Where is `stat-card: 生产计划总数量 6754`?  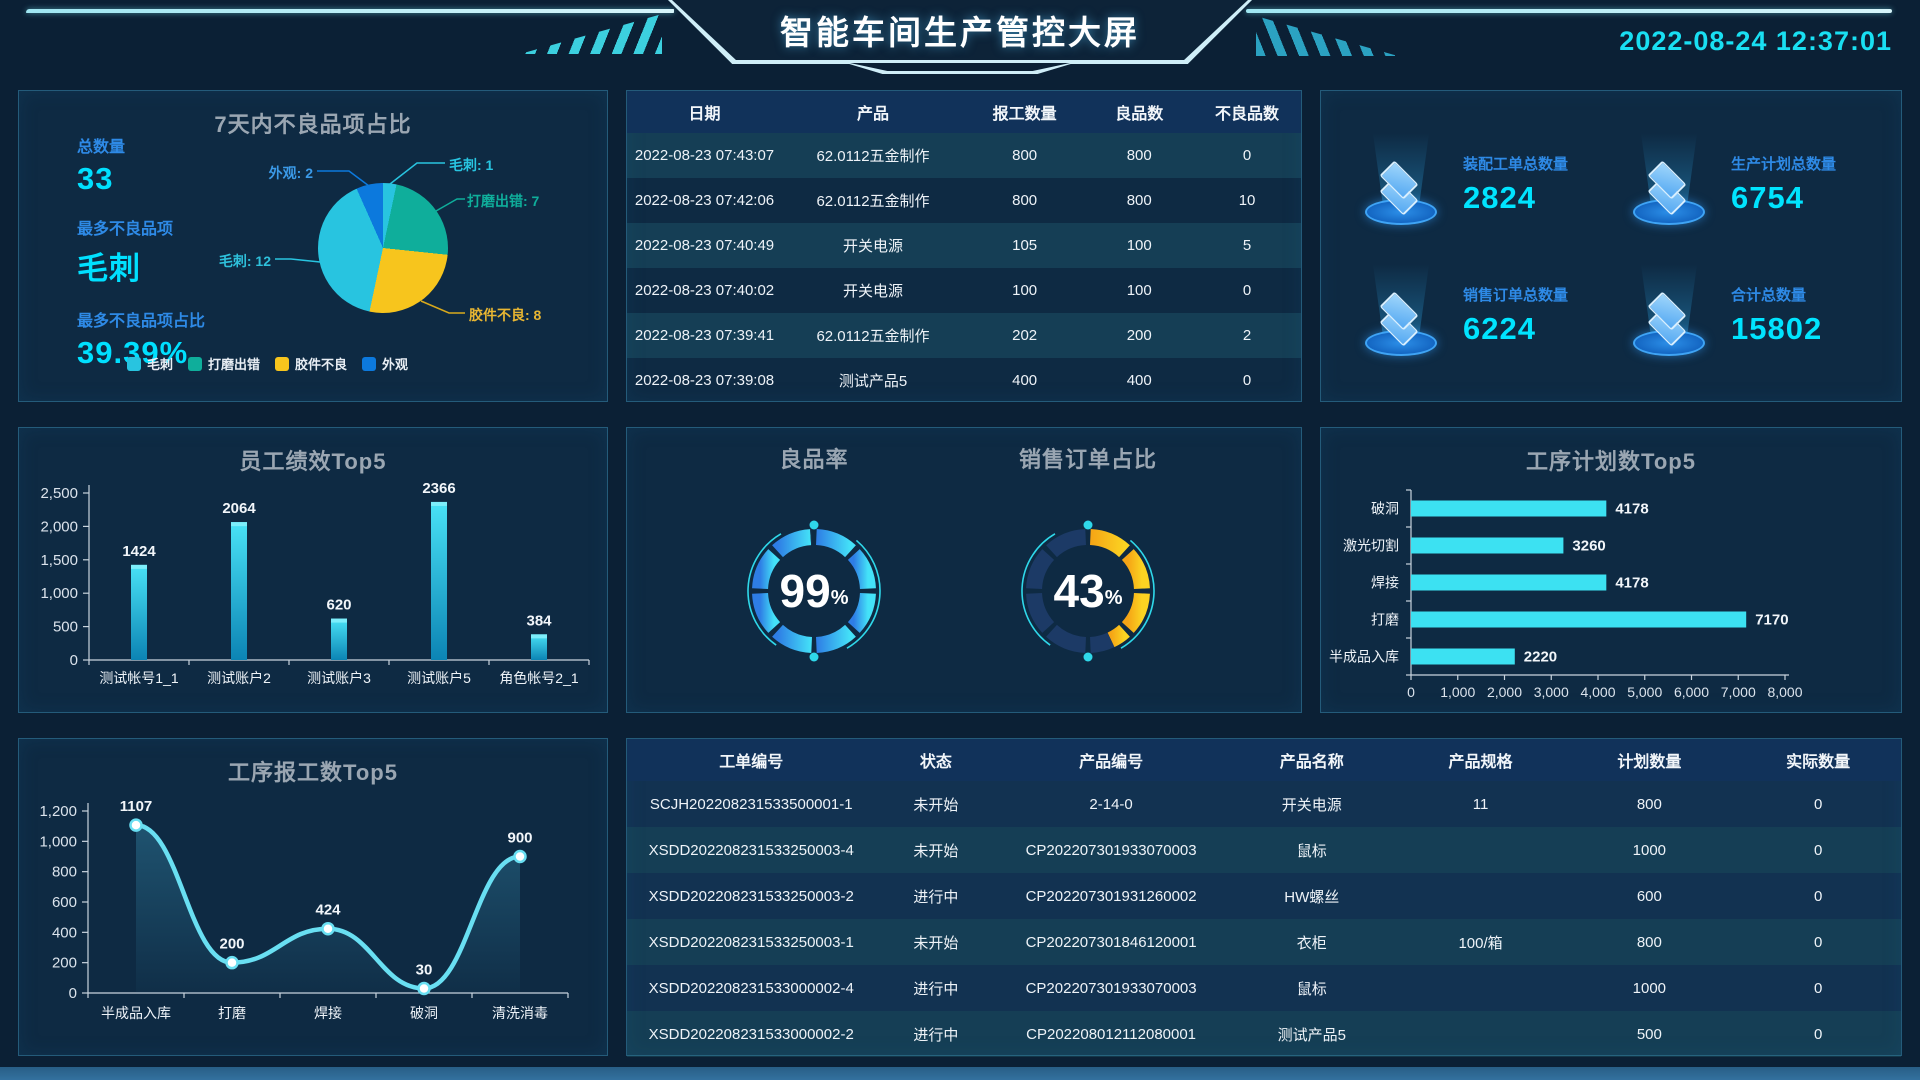
stat-card: 生产计划总数量 6754 is located at coordinates (1757, 184).